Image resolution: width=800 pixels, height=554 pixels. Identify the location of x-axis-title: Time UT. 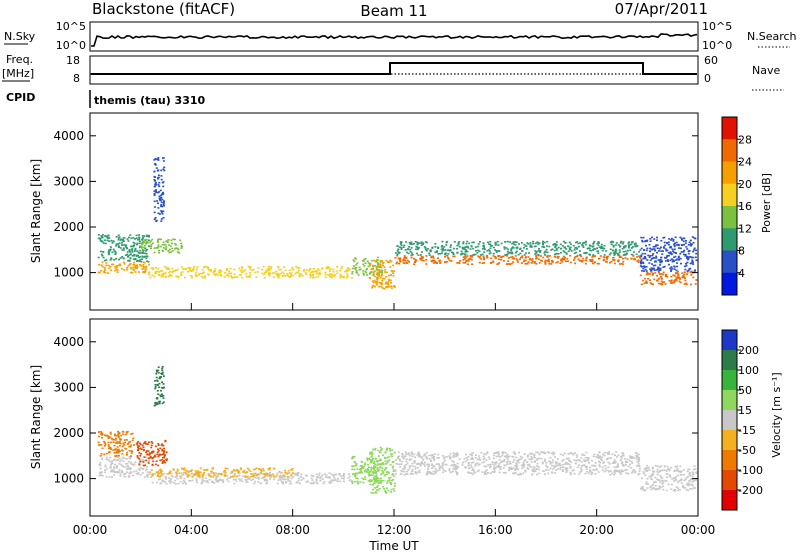
(393, 546).